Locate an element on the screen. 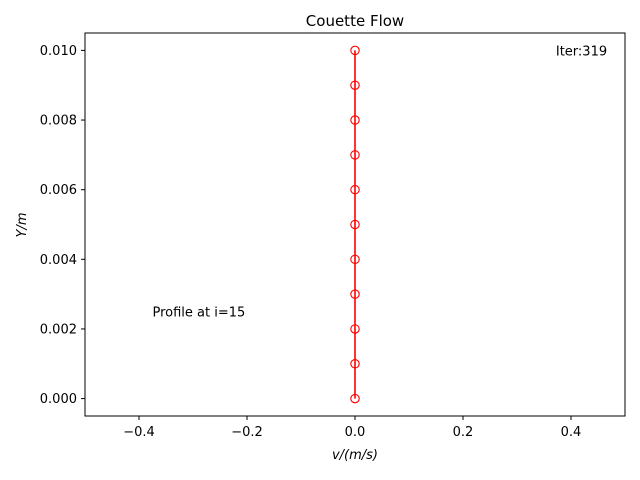  x-tick-label: 0.2 is located at coordinates (463, 432).